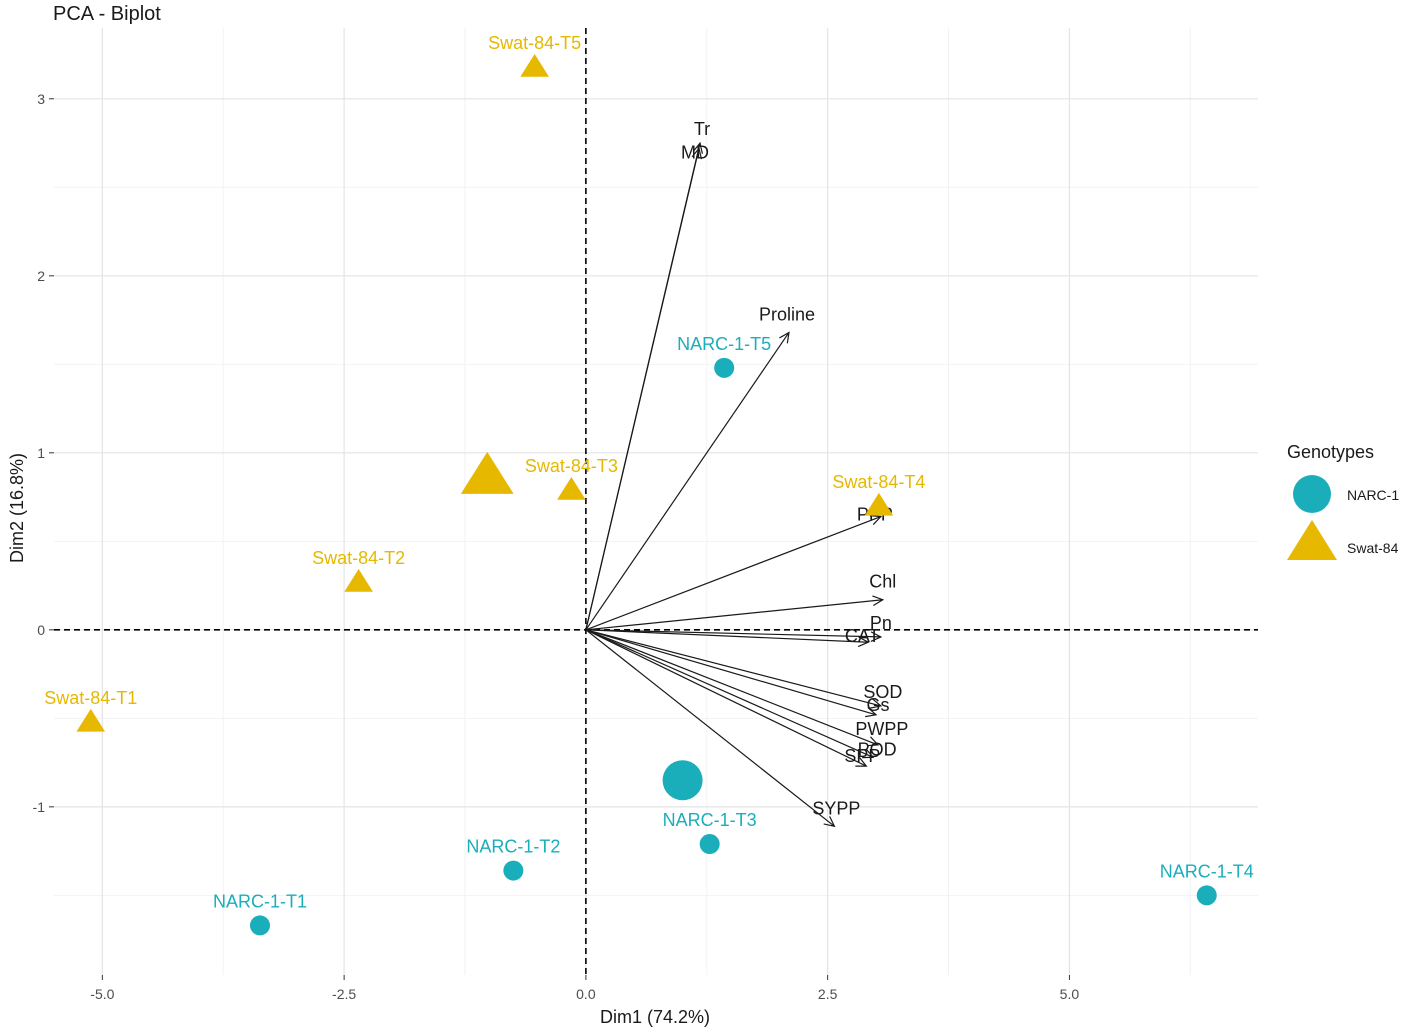 Image resolution: width=1417 pixels, height=1030 pixels. What do you see at coordinates (733, 573) in the screenshot?
I see `arrow-ppp` at bounding box center [733, 573].